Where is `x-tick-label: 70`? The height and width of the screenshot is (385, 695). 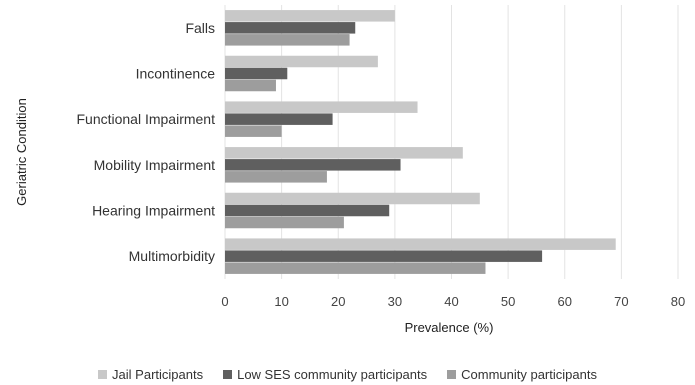 x-tick-label: 70 is located at coordinates (621, 301).